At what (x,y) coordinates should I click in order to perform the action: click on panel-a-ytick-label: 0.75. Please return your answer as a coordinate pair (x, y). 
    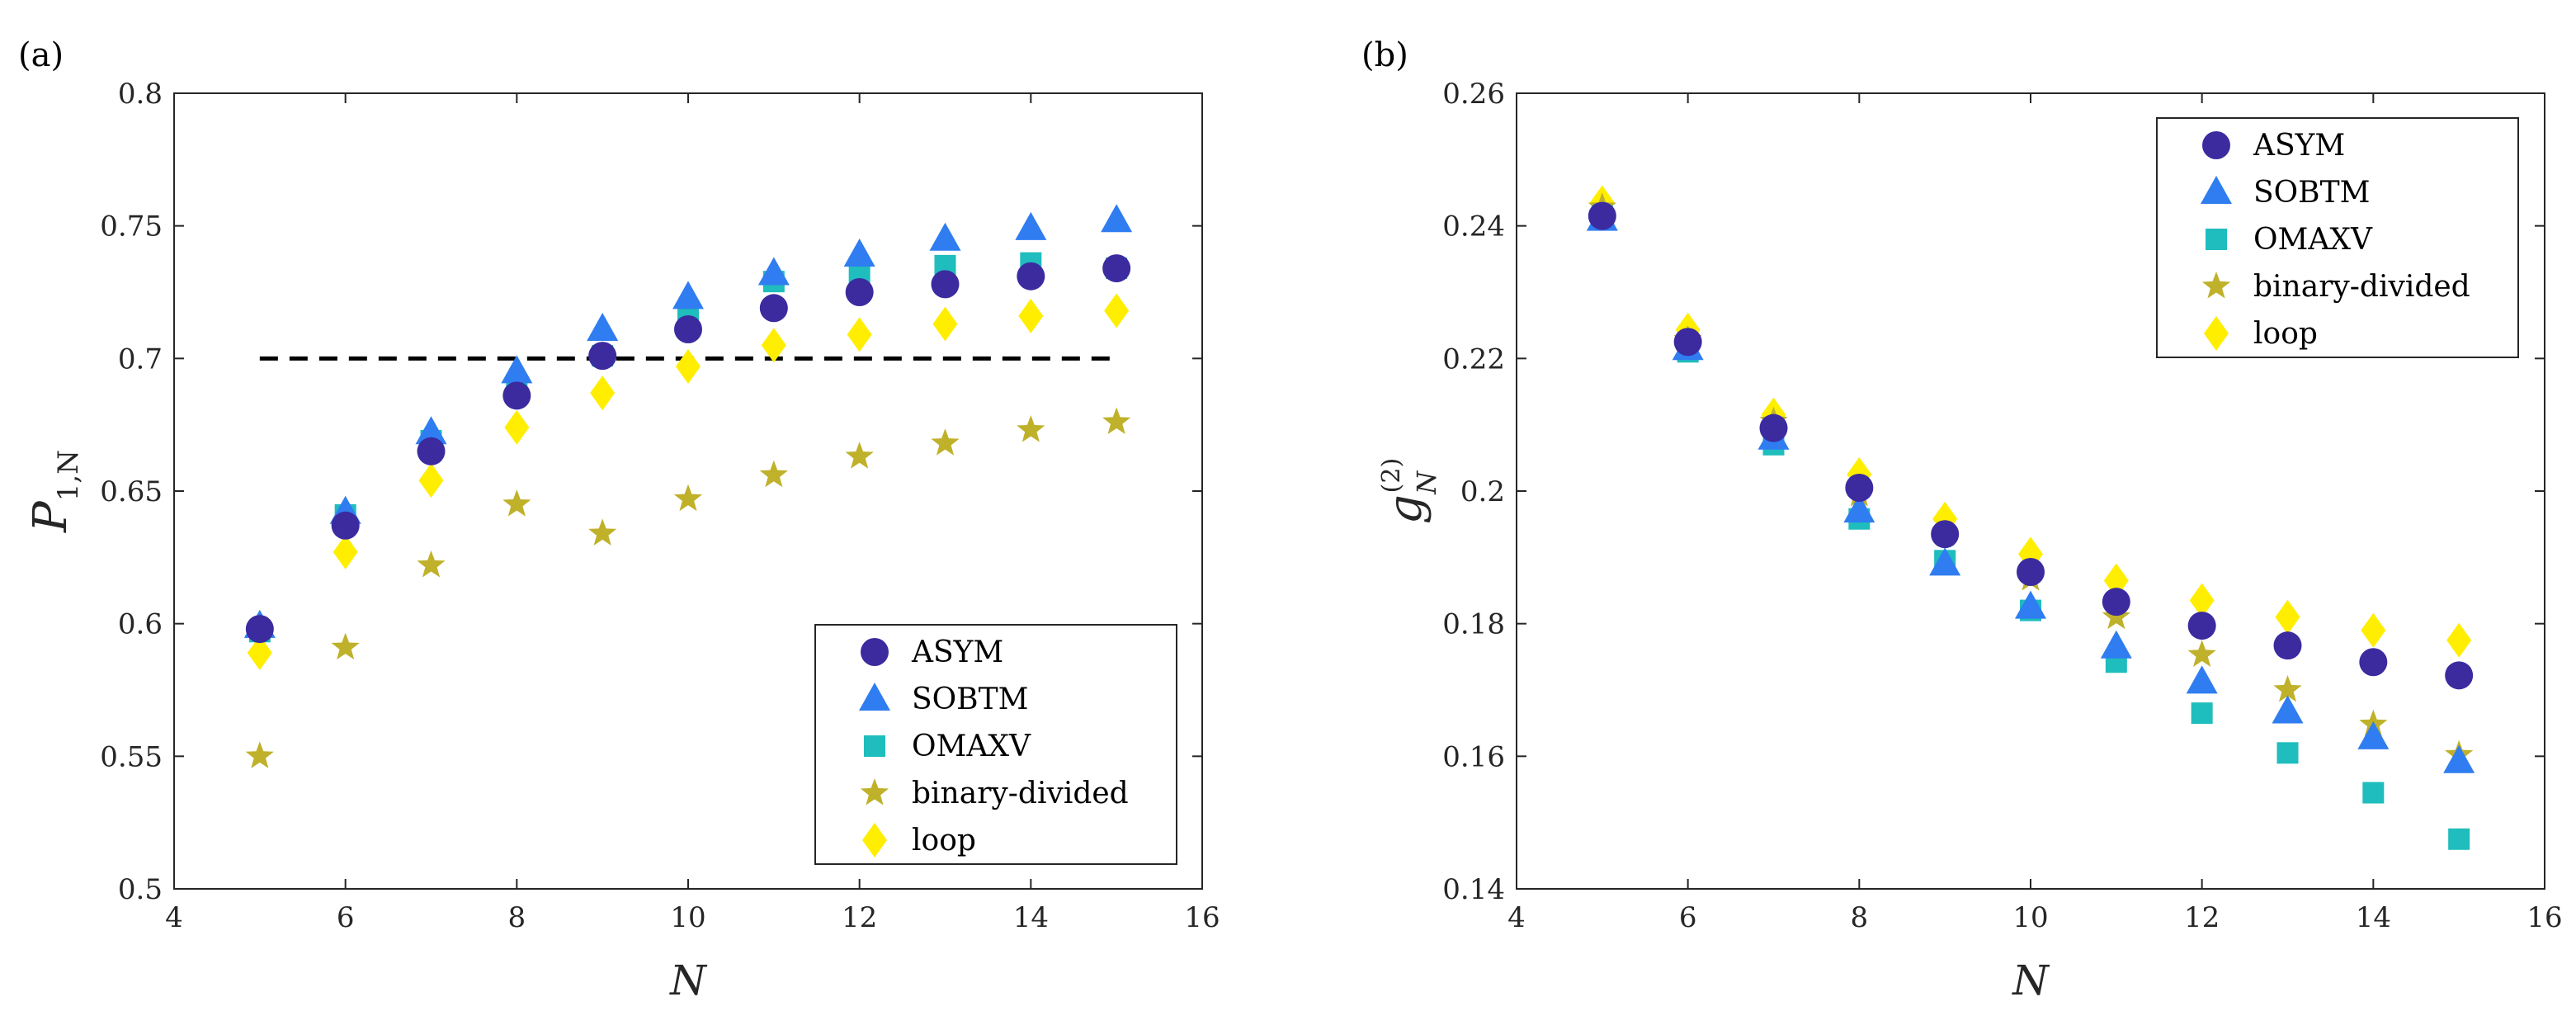
    Looking at the image, I should click on (131, 226).